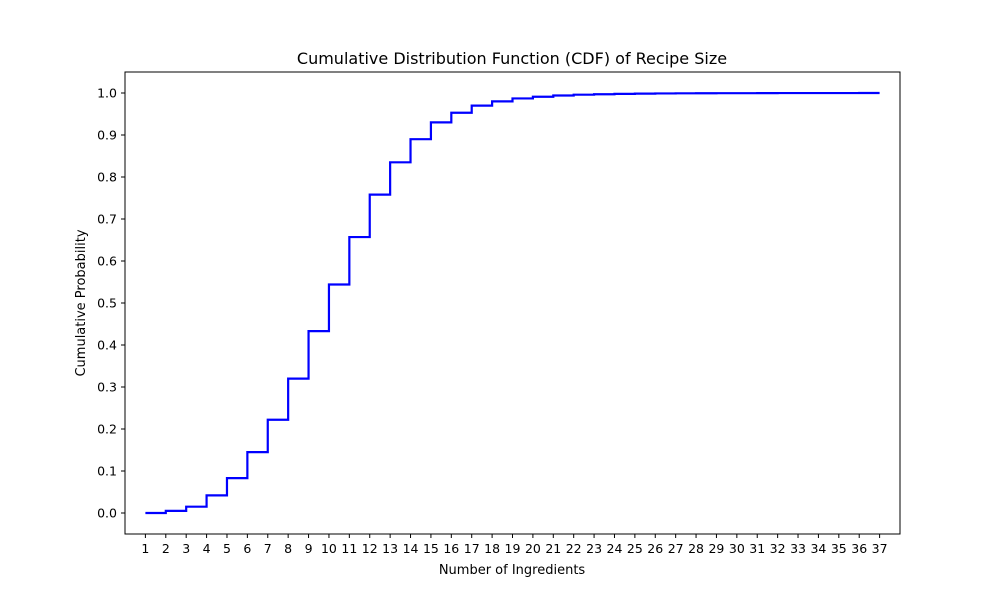 This screenshot has height=600, width=1000. Describe the element at coordinates (390, 548) in the screenshot. I see `x-tick-label: 13` at that location.